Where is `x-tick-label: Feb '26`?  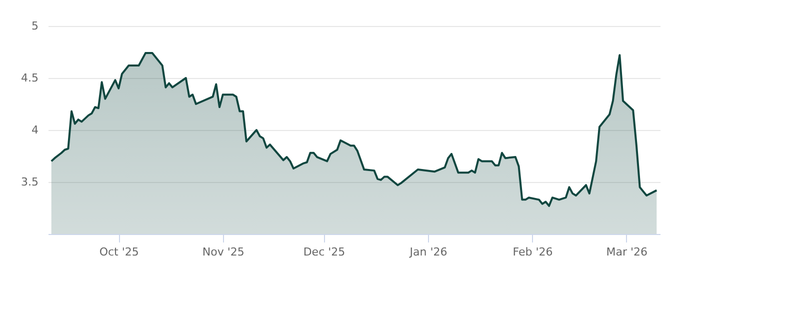
x-tick-label: Feb '26 is located at coordinates (532, 252).